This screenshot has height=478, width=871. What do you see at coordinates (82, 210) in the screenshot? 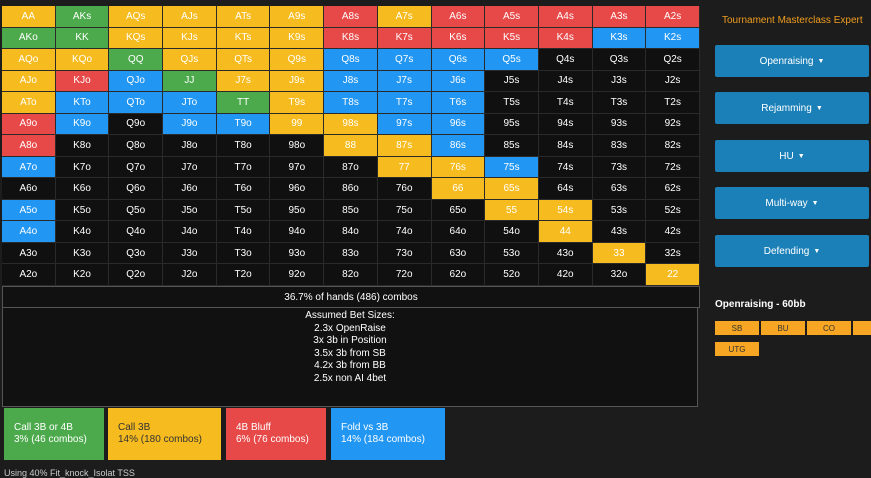
I see `hand-cell: K5o` at bounding box center [82, 210].